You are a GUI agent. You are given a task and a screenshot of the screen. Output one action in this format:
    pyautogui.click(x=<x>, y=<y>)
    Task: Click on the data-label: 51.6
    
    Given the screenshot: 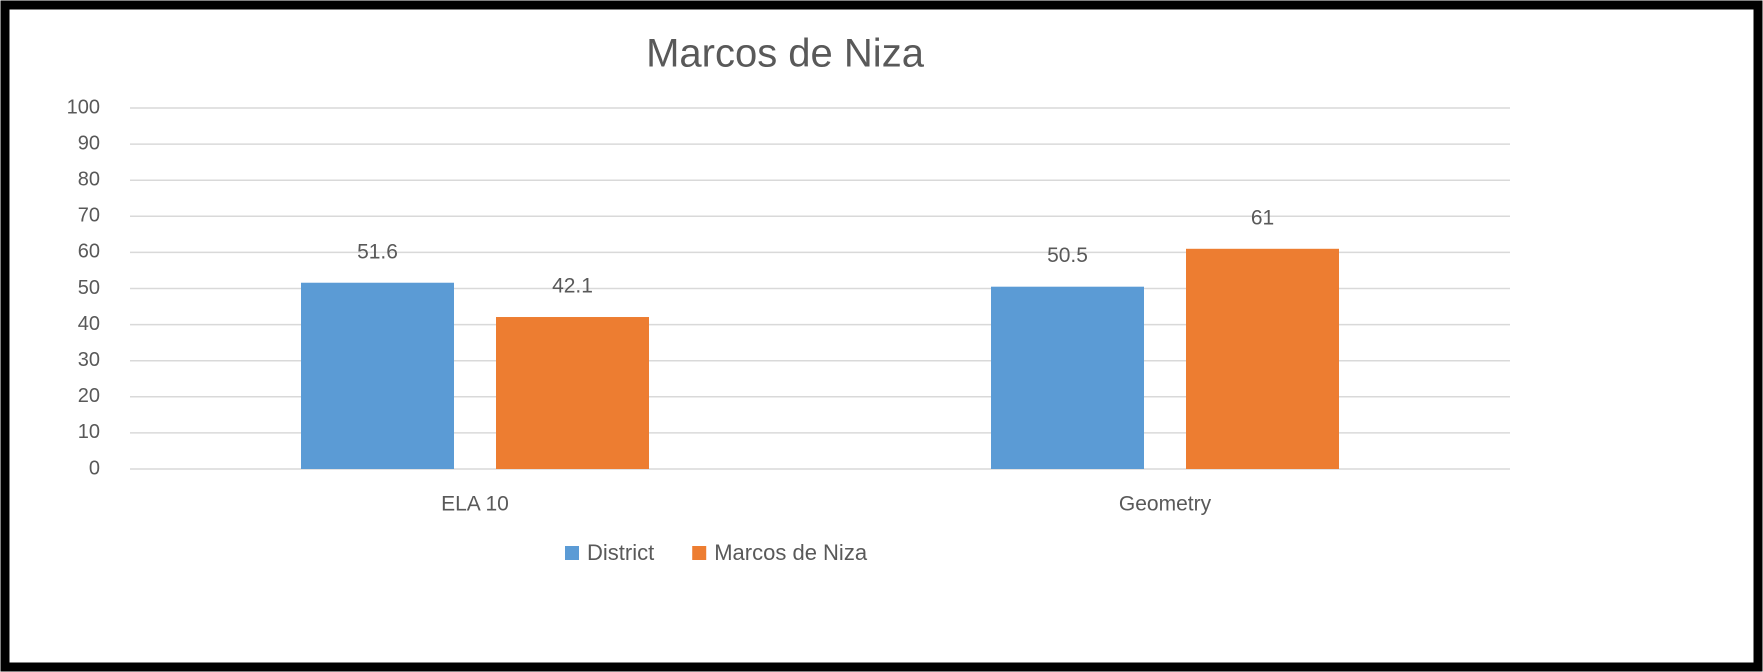 What is the action you would take?
    pyautogui.click(x=377, y=251)
    